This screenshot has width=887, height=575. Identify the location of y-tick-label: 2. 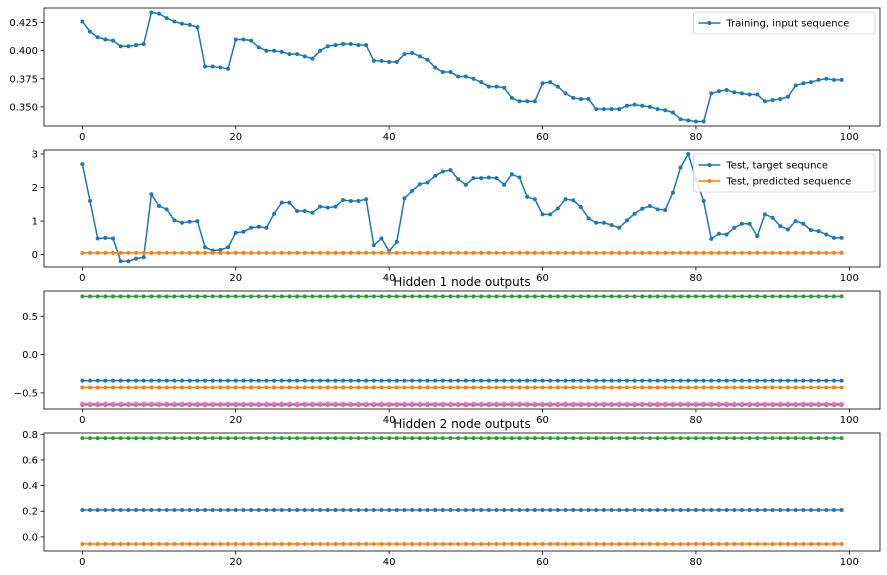
(35, 188).